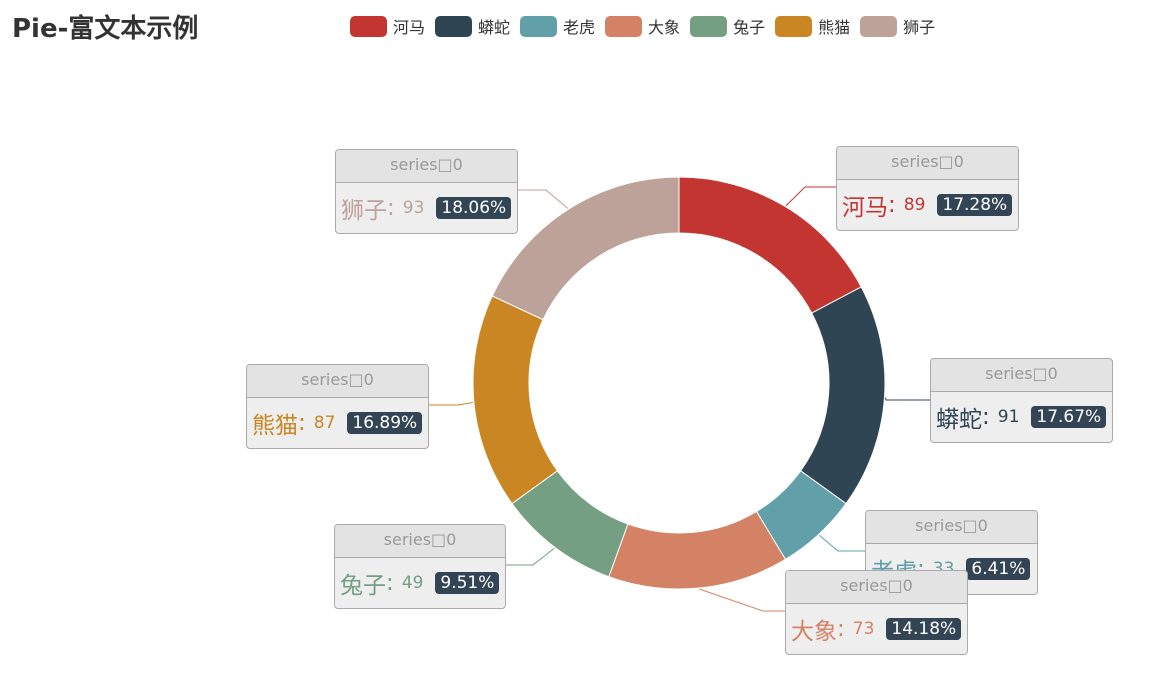  I want to click on slice-label-4: series□0 兔子:49 9.51%, so click(420, 566).